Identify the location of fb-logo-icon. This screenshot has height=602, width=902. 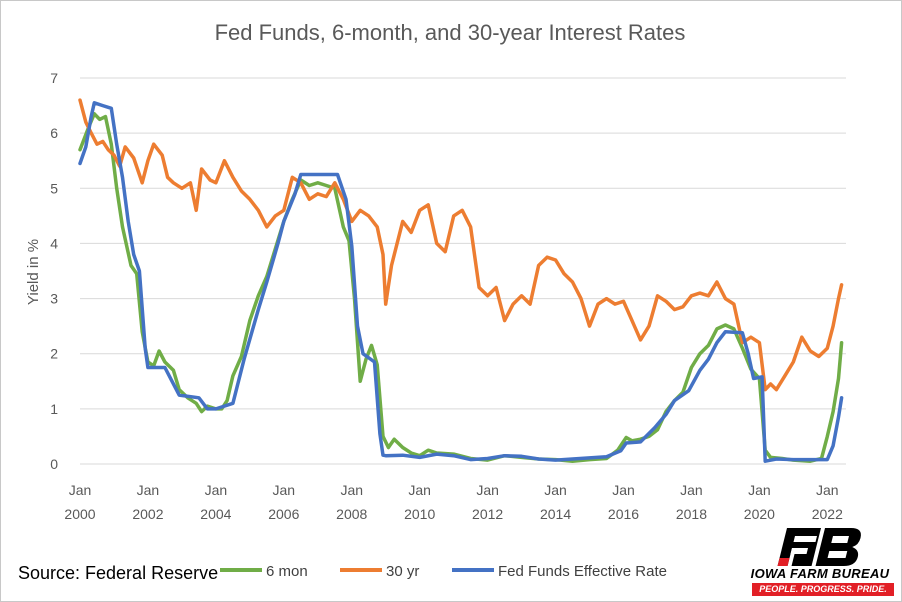
(819, 547).